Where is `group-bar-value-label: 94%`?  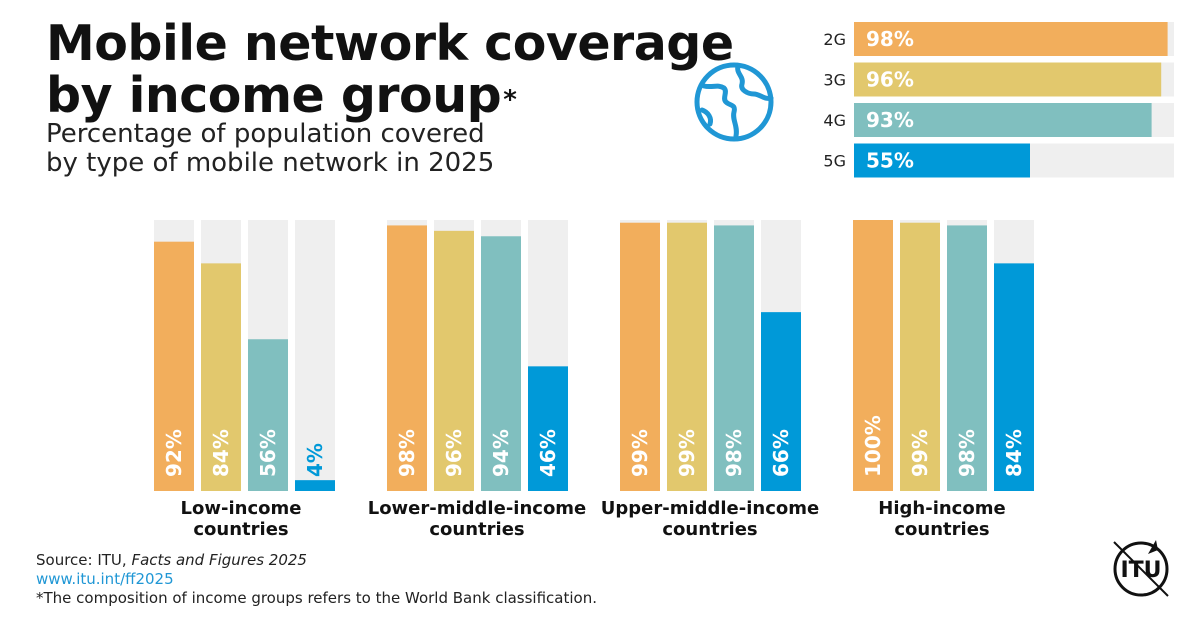
group-bar-value-label: 94% is located at coordinates (501, 453).